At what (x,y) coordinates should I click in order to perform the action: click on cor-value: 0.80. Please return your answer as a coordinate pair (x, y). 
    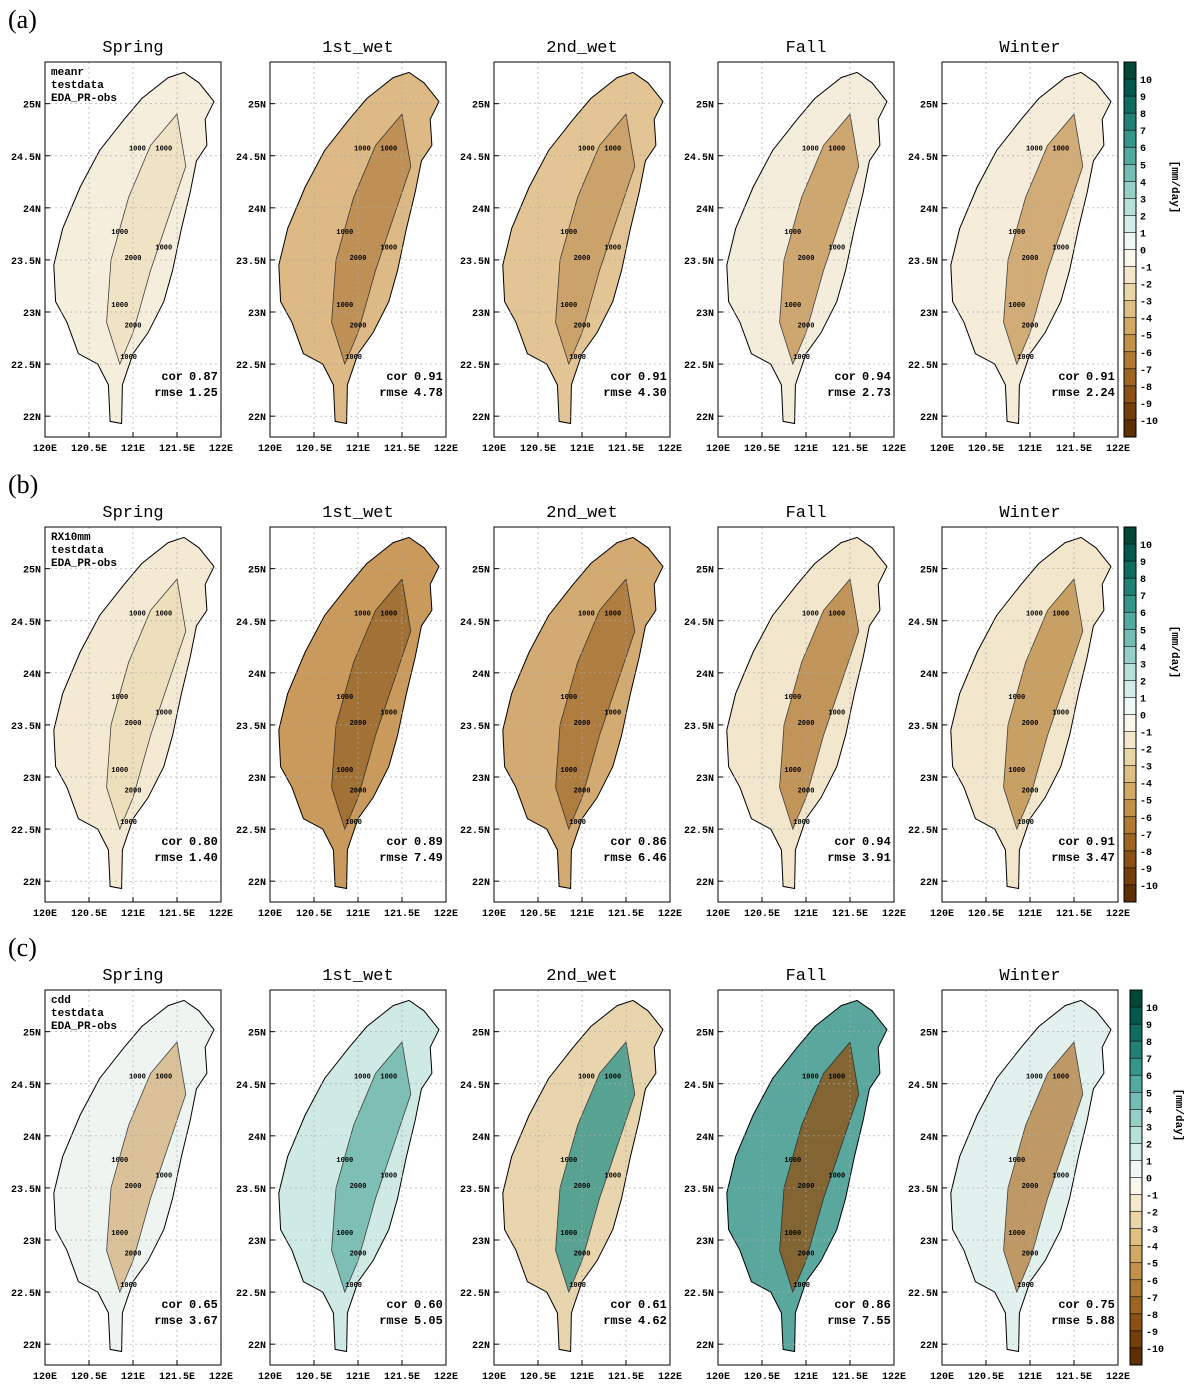
    Looking at the image, I should click on (203, 842).